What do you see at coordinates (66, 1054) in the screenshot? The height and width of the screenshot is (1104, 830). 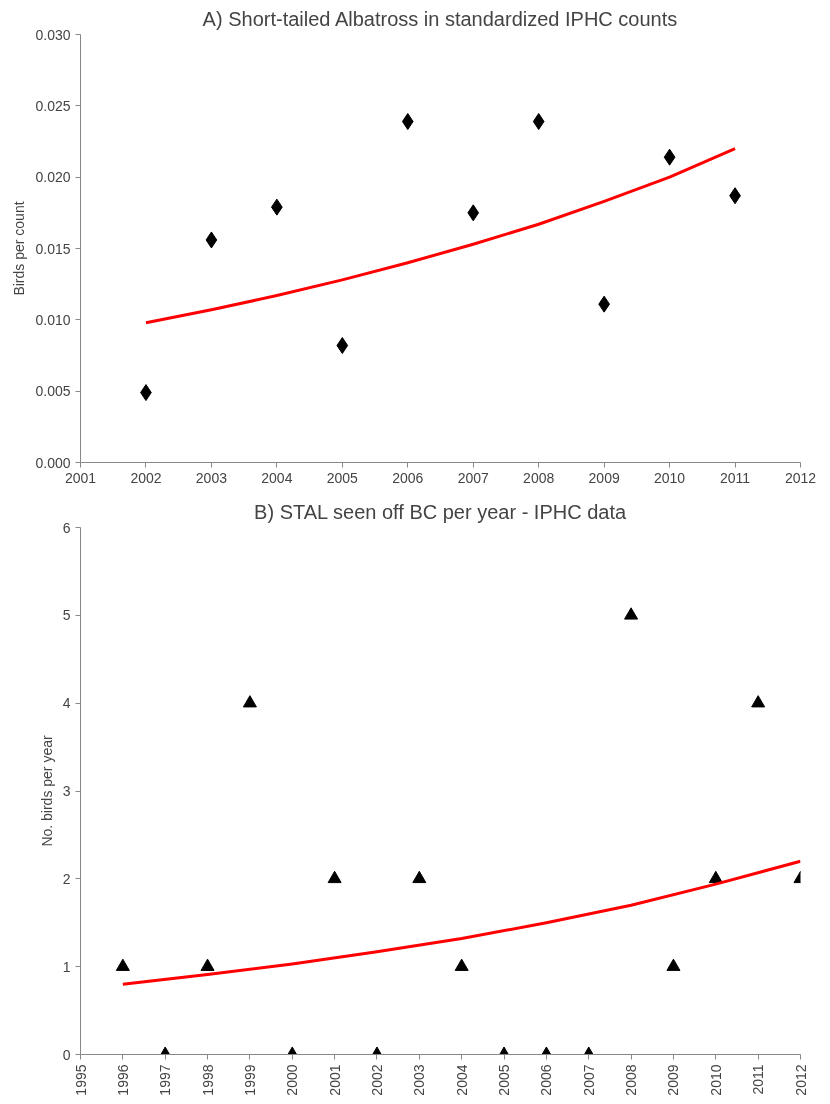 I see `y-tick-label: 0` at bounding box center [66, 1054].